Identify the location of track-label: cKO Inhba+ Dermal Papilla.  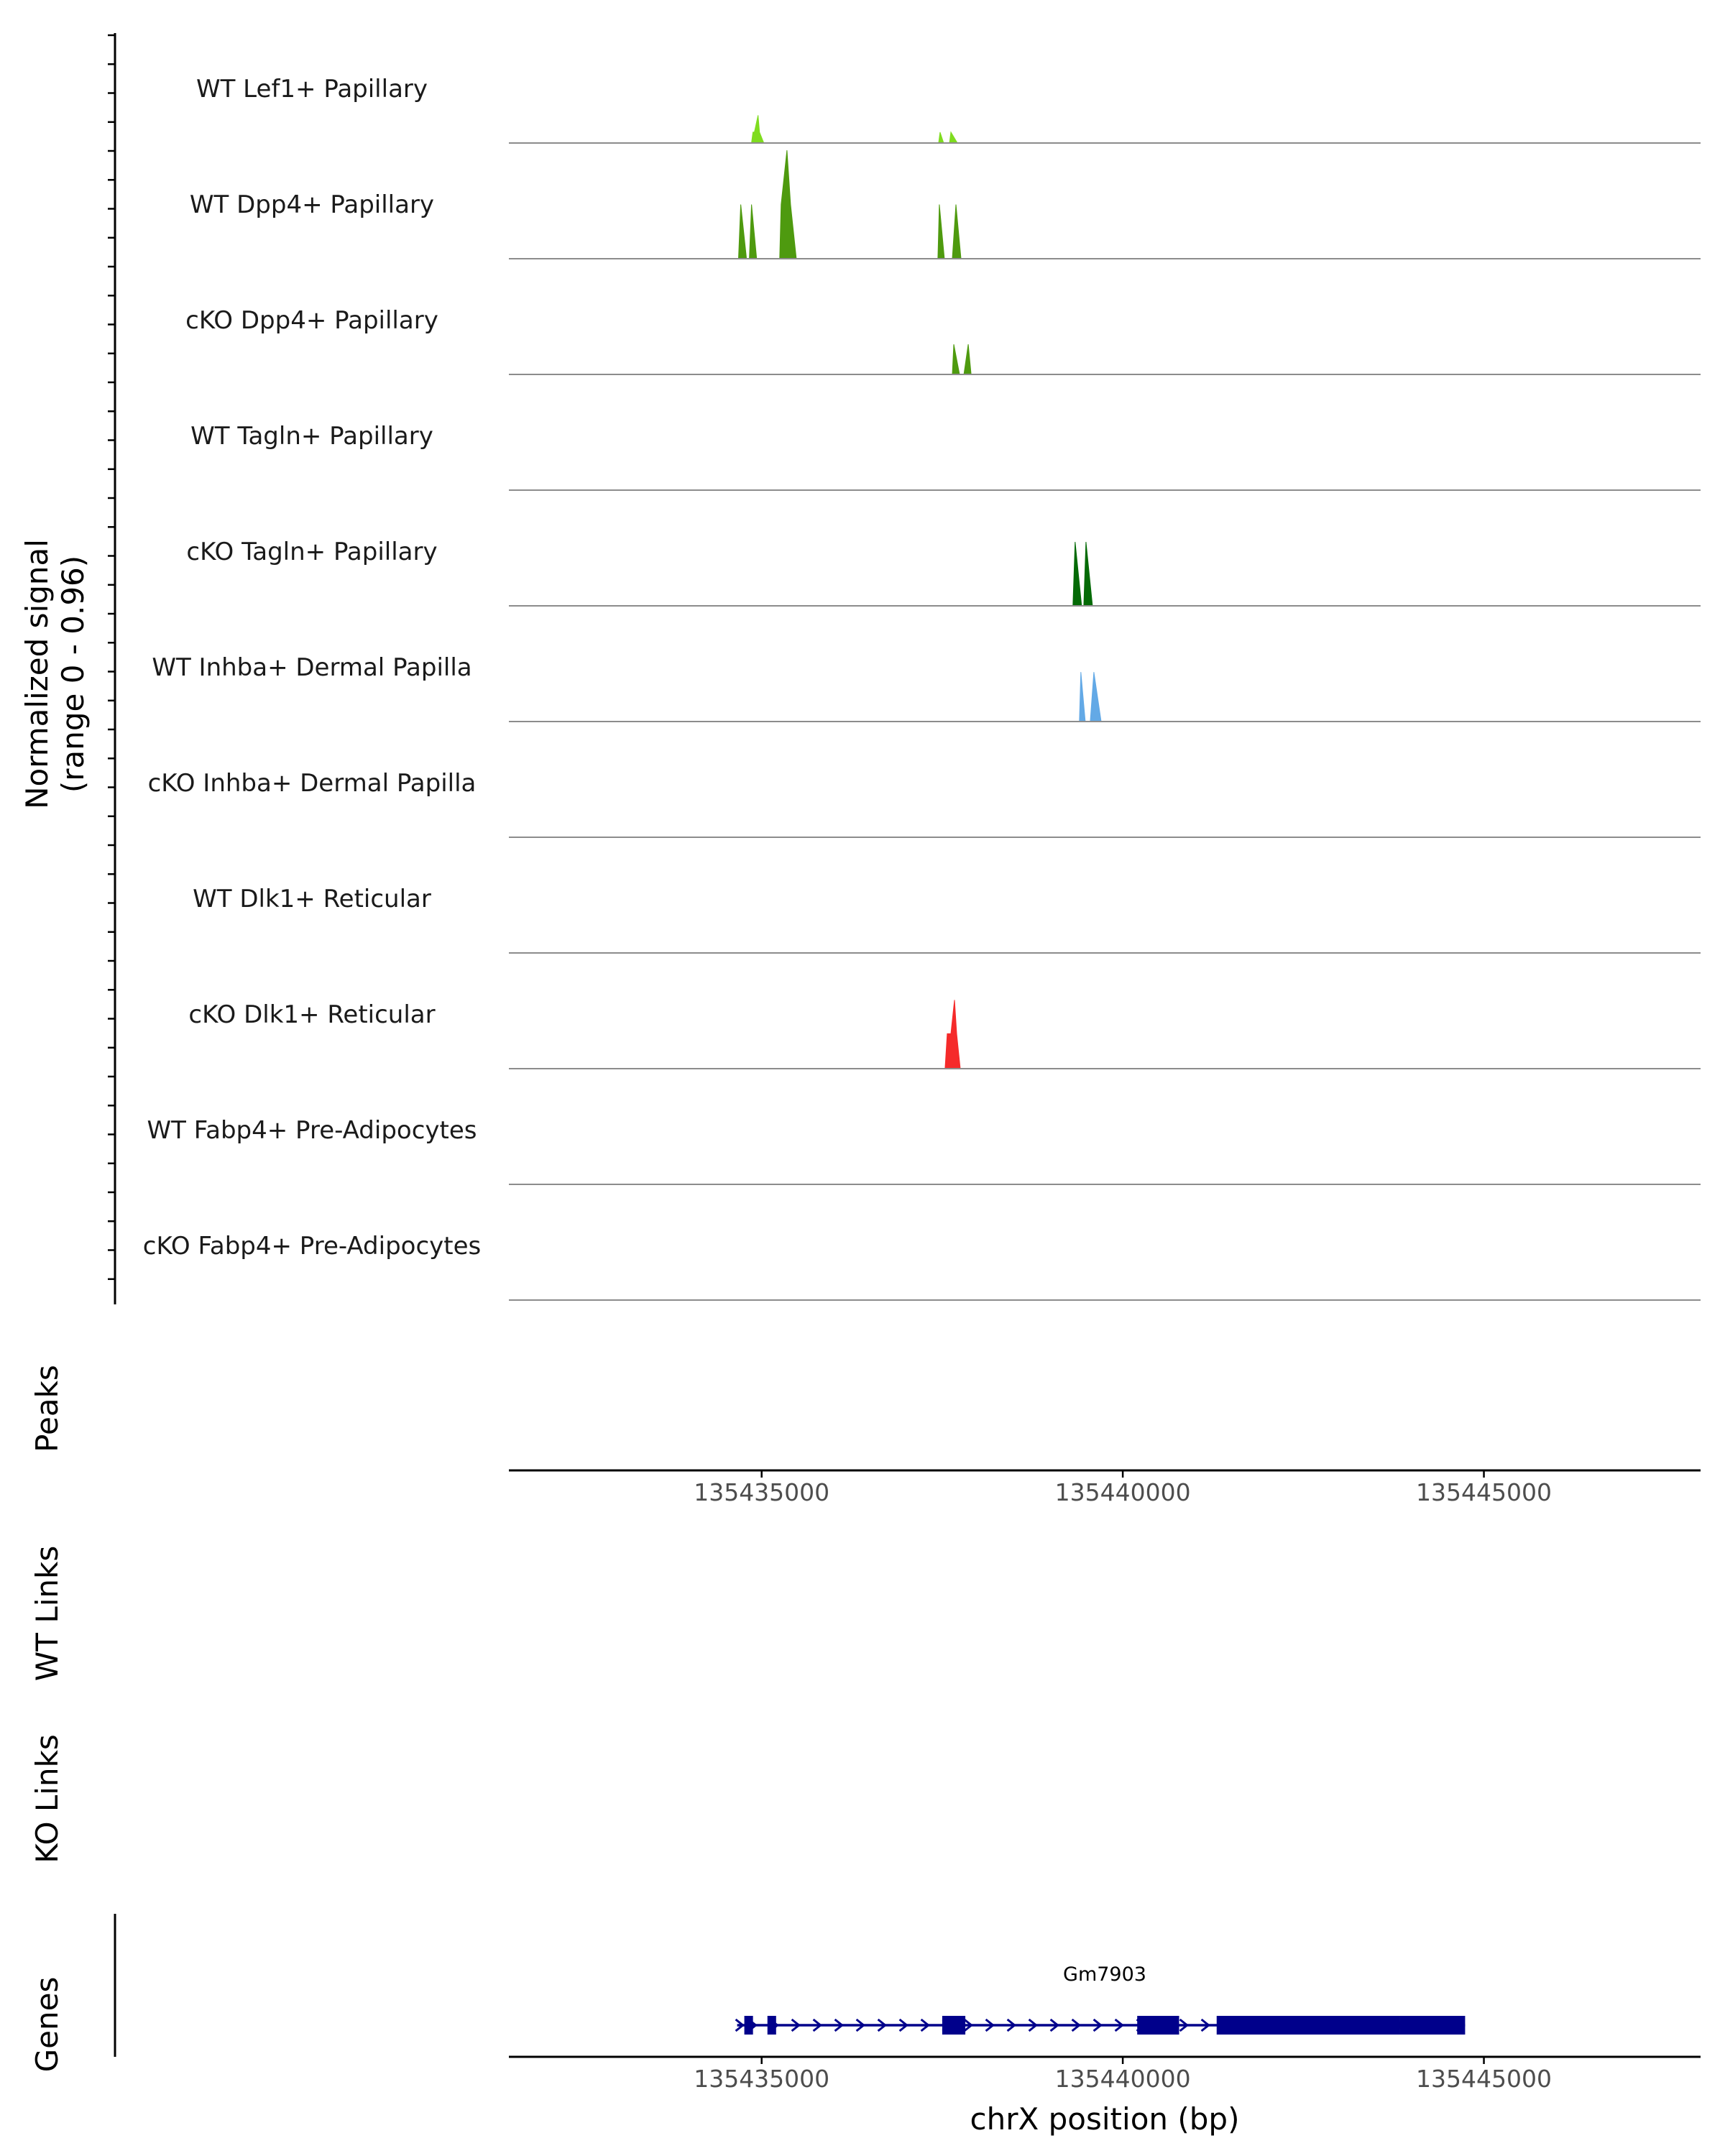
(312, 784).